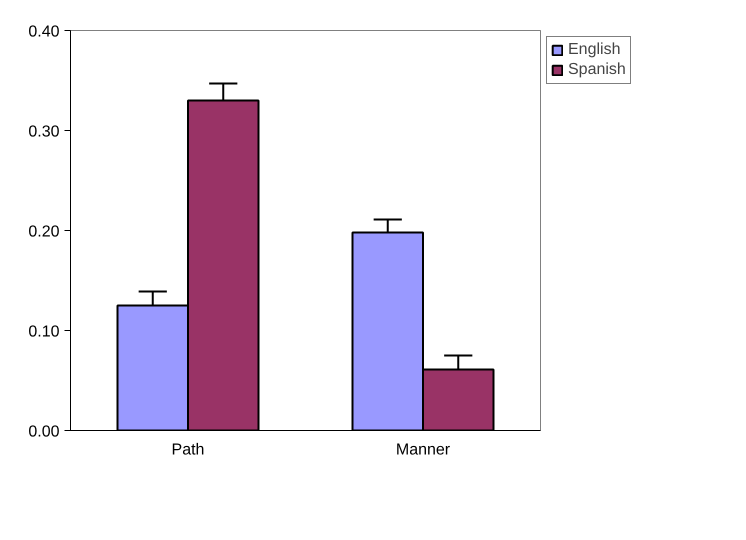 The image size is (746, 540). I want to click on x-tick-label: Manner, so click(423, 450).